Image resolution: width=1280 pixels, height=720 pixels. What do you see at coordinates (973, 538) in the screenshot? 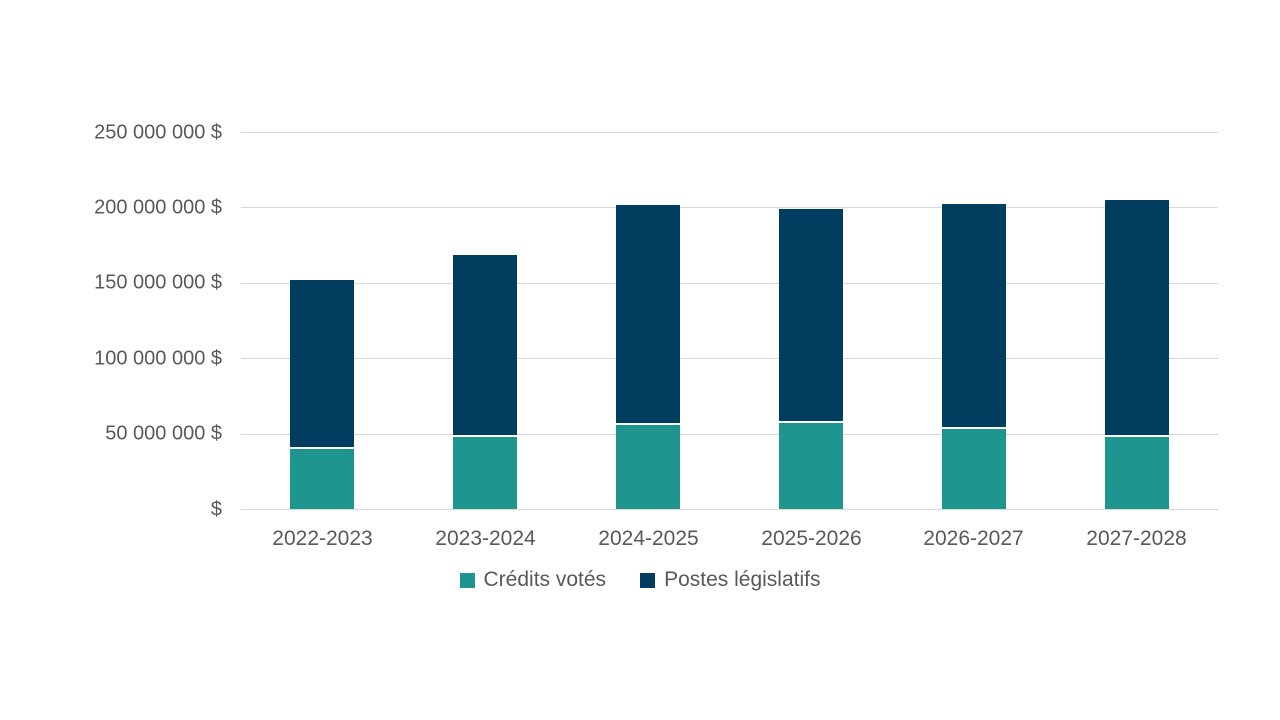
I see `x-axis-label: 2026-2027` at bounding box center [973, 538].